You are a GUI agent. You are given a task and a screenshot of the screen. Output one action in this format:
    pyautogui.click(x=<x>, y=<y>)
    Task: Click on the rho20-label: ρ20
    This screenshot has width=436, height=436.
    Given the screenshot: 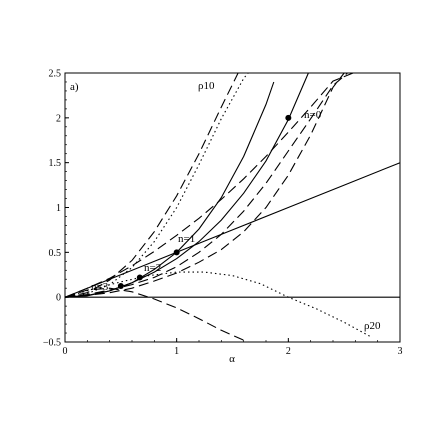 What is the action you would take?
    pyautogui.click(x=372, y=326)
    